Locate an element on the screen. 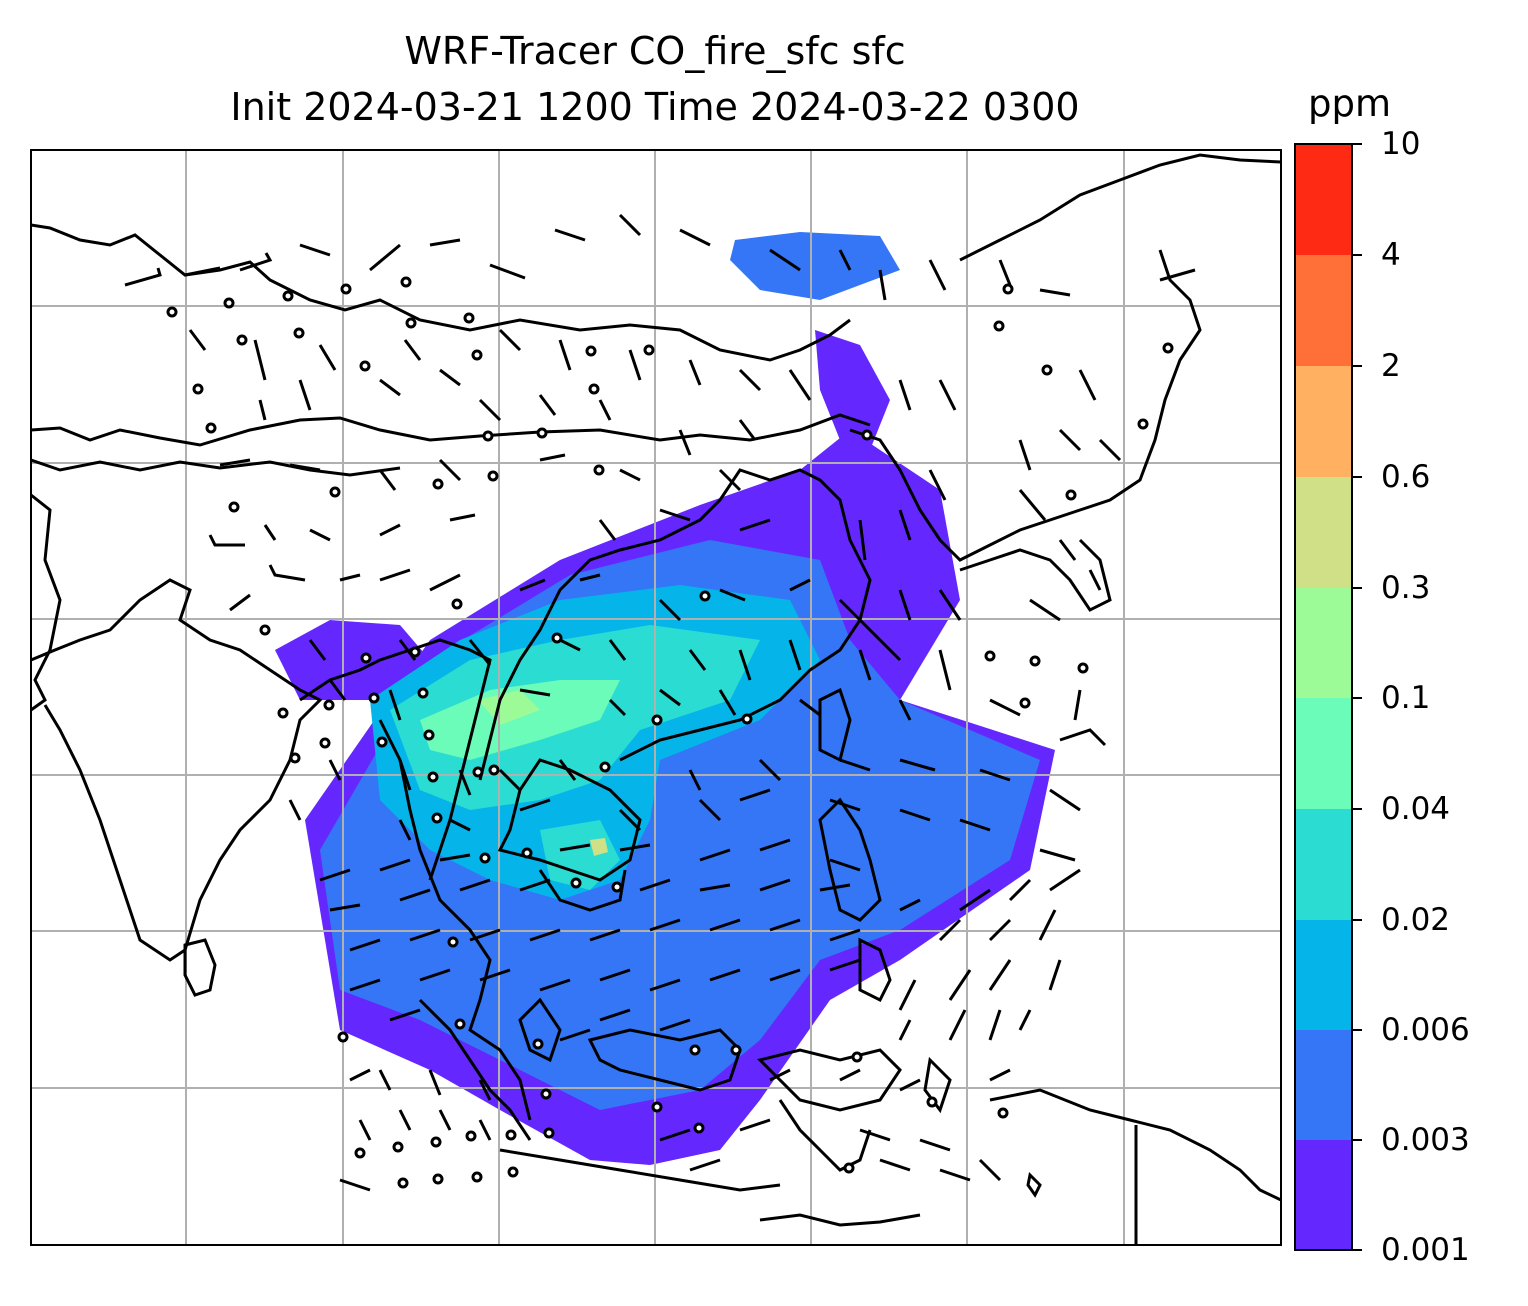 The height and width of the screenshot is (1306, 1528). co-level-0003-north is located at coordinates (815, 266).